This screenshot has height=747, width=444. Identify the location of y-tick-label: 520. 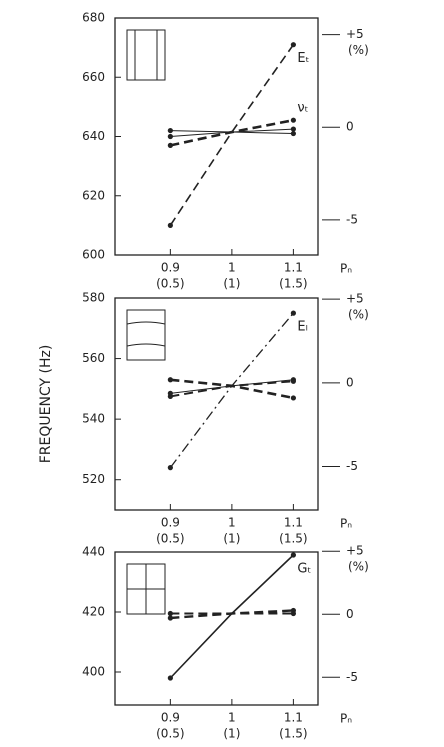
(93, 479).